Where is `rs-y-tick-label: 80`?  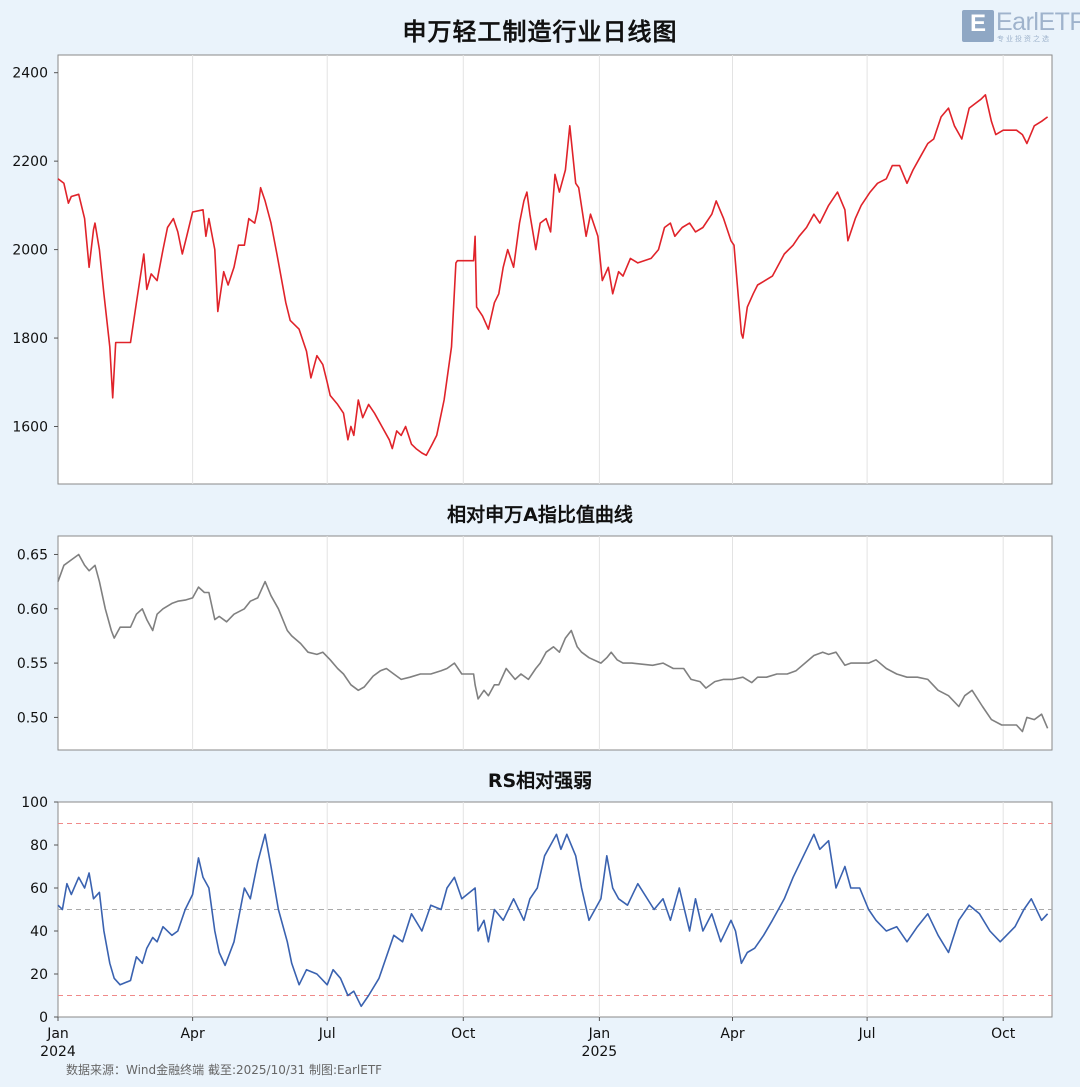 rs-y-tick-label: 80 is located at coordinates (39, 846).